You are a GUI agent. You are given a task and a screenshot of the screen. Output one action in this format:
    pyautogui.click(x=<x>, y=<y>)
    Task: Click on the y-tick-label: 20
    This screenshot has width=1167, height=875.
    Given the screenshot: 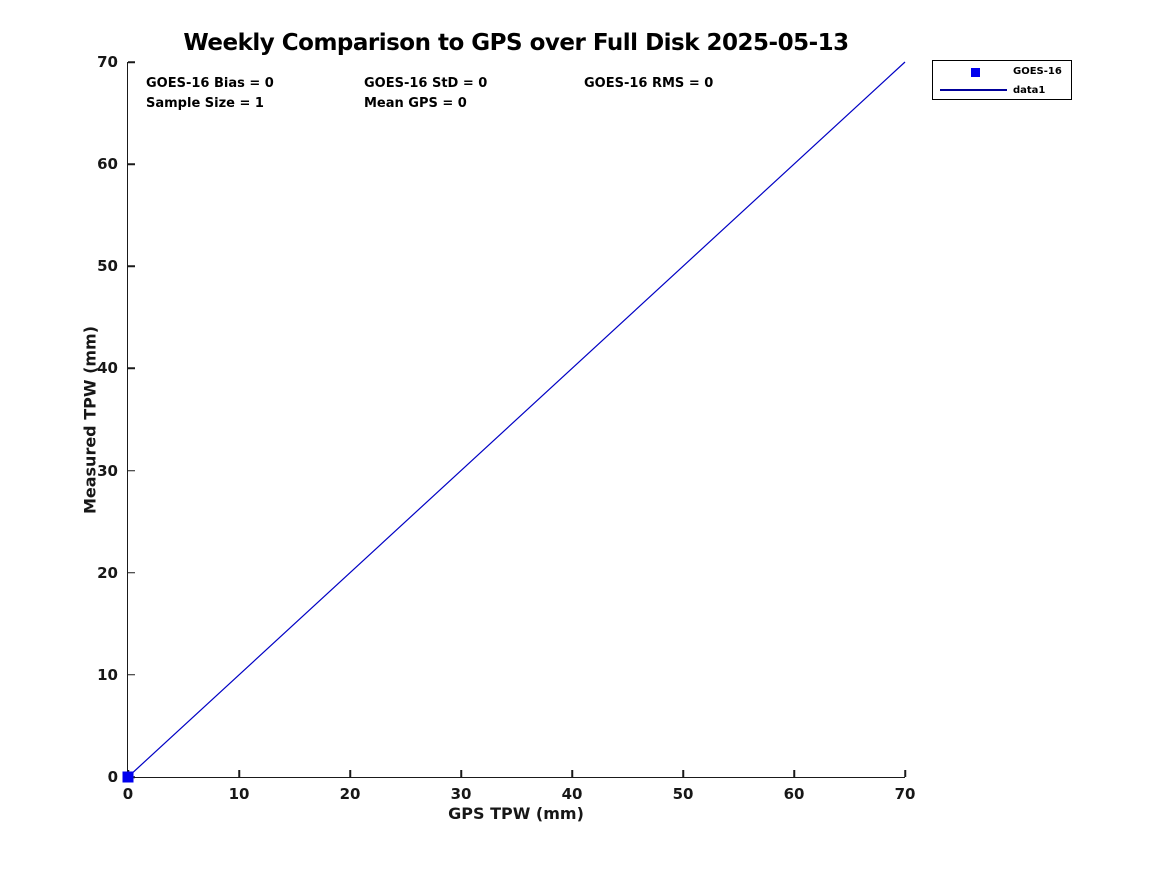 What is the action you would take?
    pyautogui.click(x=107, y=572)
    